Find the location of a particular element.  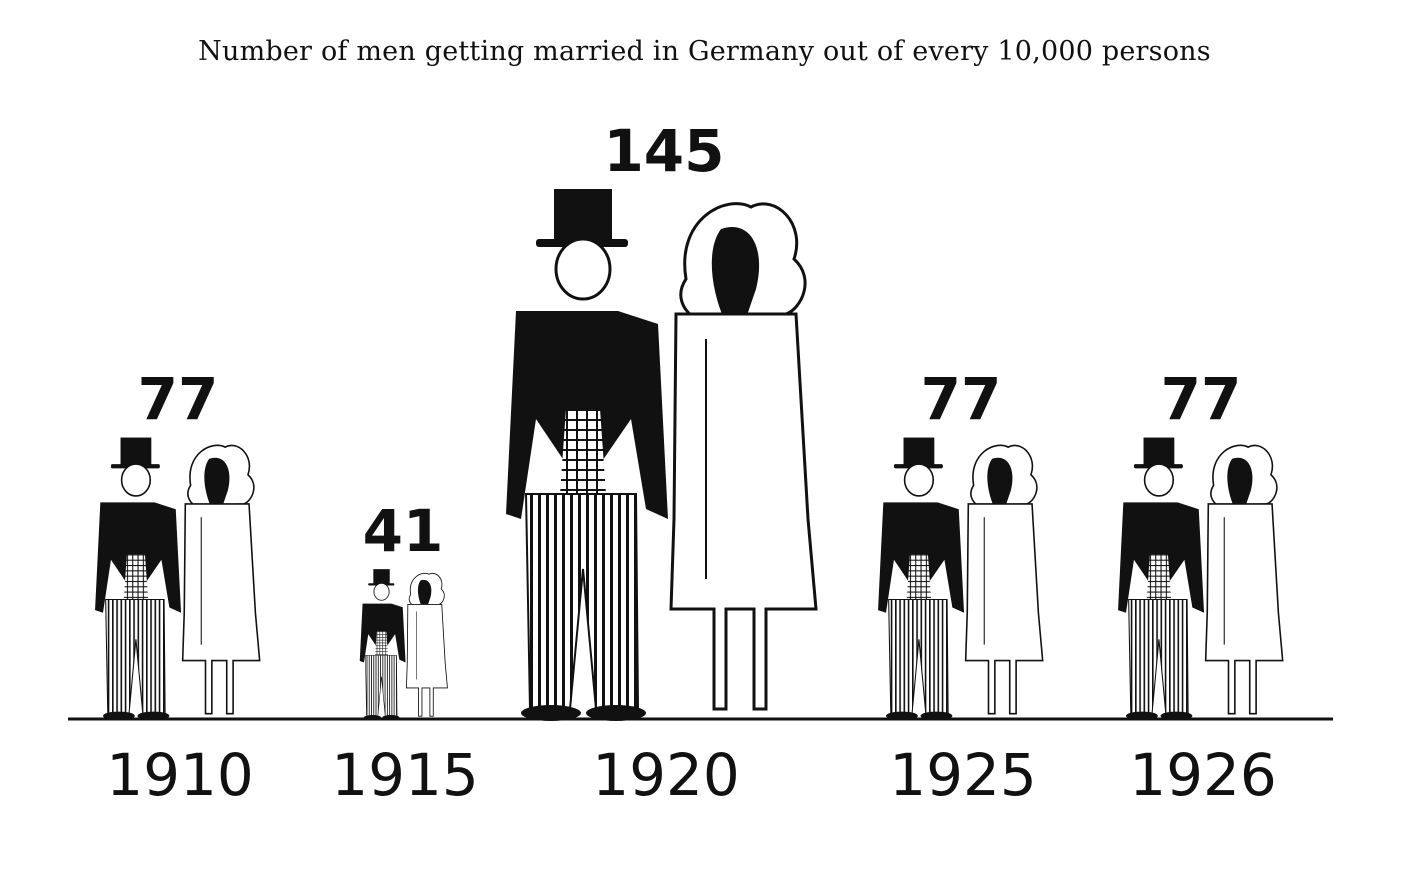

couple-mark-1910 is located at coordinates (178, 579).